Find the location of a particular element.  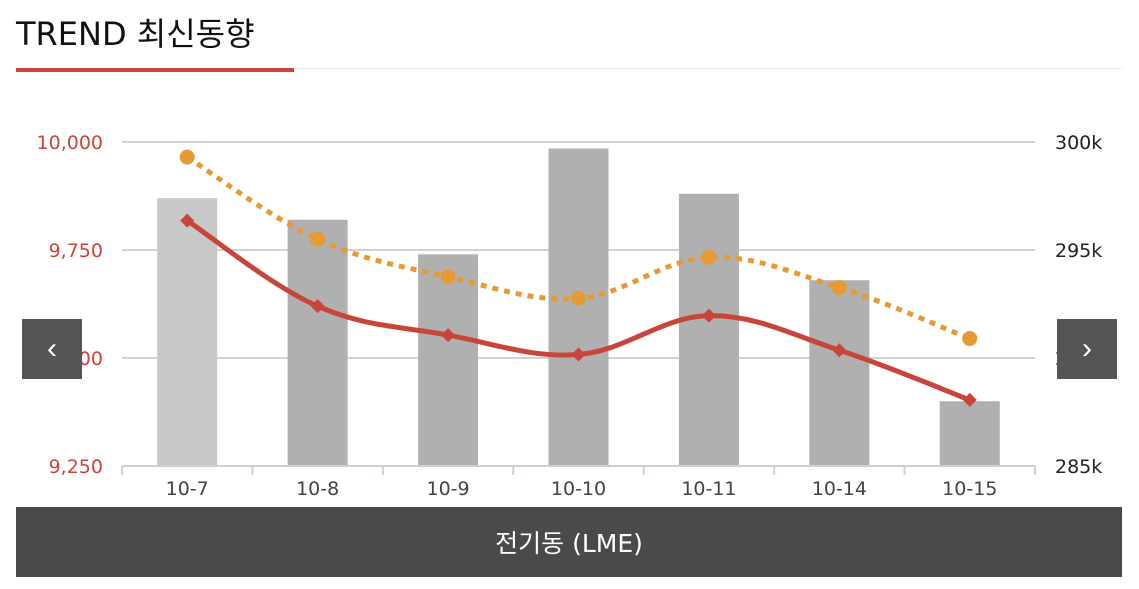

x-tick-label: 10-14 is located at coordinates (839, 489).